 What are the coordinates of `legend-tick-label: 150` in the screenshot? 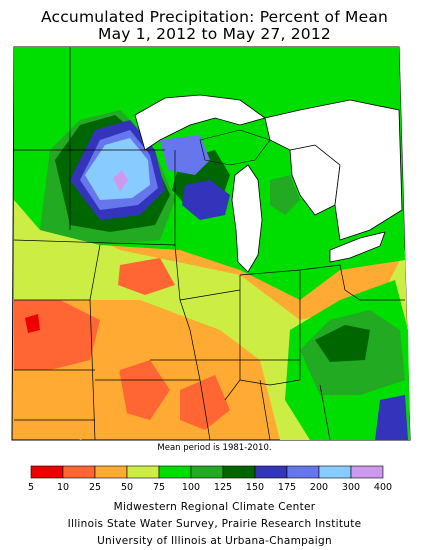 It's located at (255, 487).